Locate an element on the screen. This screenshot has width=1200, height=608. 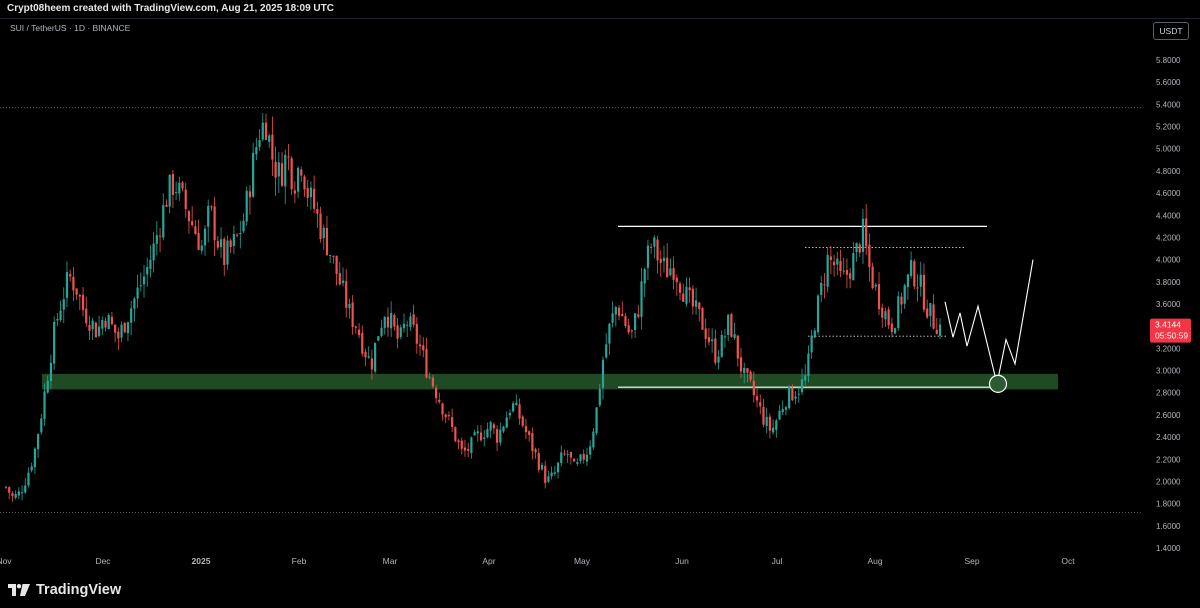
tradingview-logo-icon is located at coordinates (19, 590).